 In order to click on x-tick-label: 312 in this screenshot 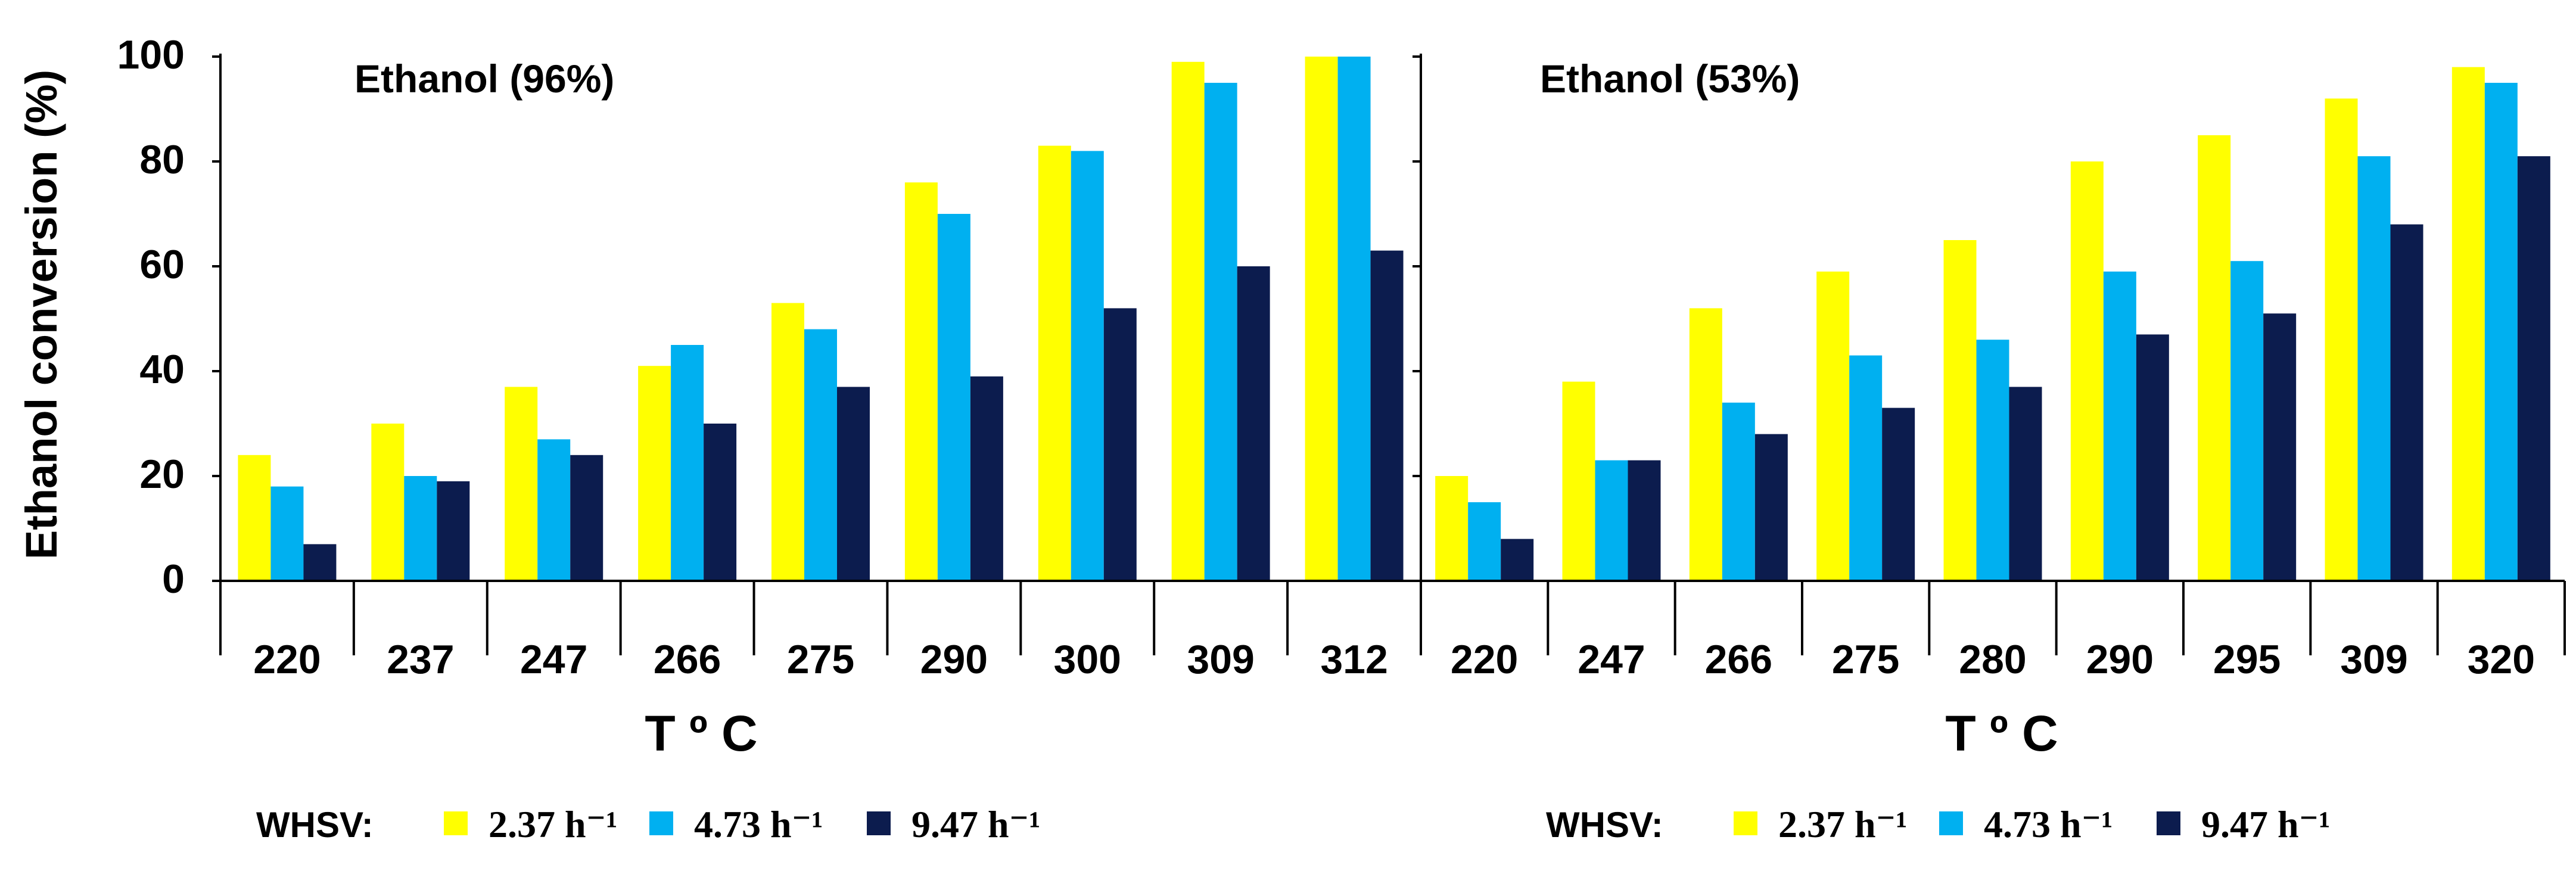, I will do `click(1353, 660)`.